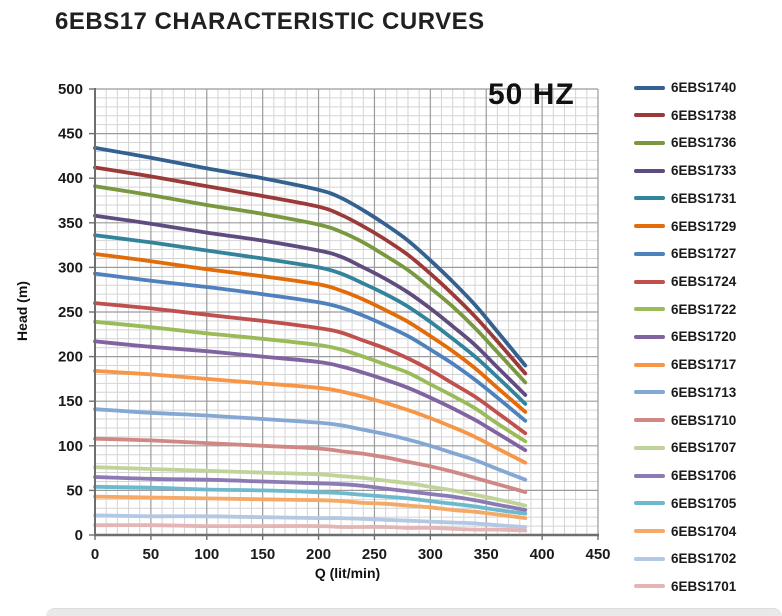  What do you see at coordinates (70, 223) in the screenshot?
I see `y-tick-label: 350` at bounding box center [70, 223].